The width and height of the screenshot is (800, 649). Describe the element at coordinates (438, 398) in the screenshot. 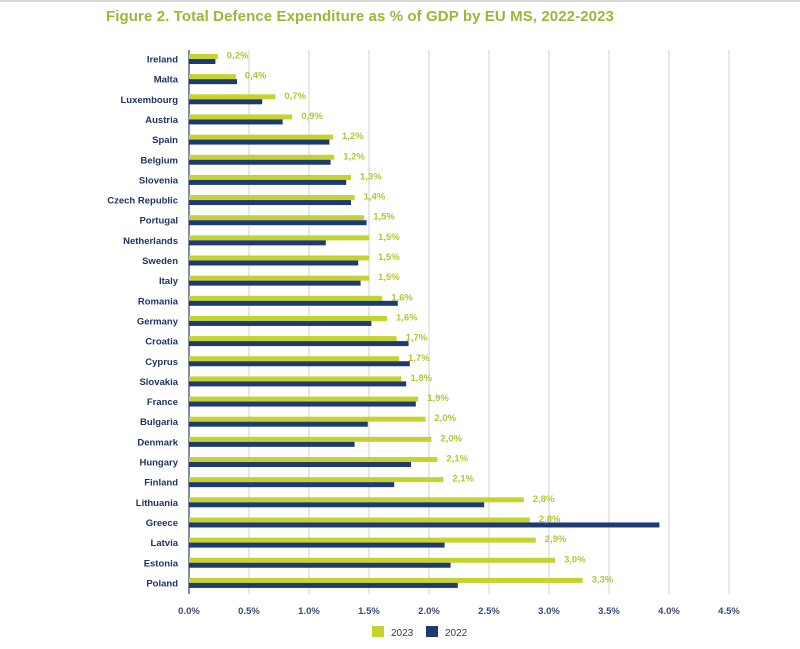

I see `data-label-2023: 1,9%` at that location.